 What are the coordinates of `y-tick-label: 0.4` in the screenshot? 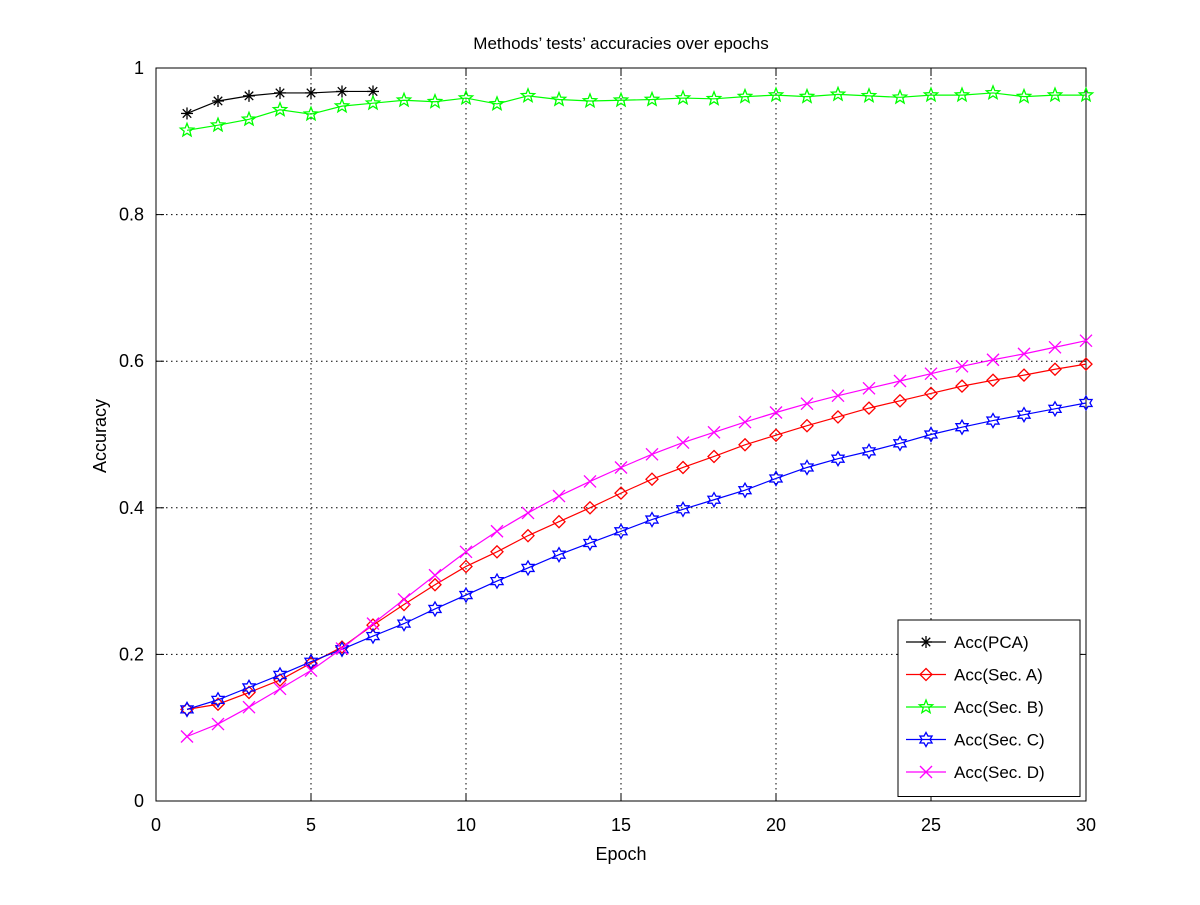 It's located at (131, 508).